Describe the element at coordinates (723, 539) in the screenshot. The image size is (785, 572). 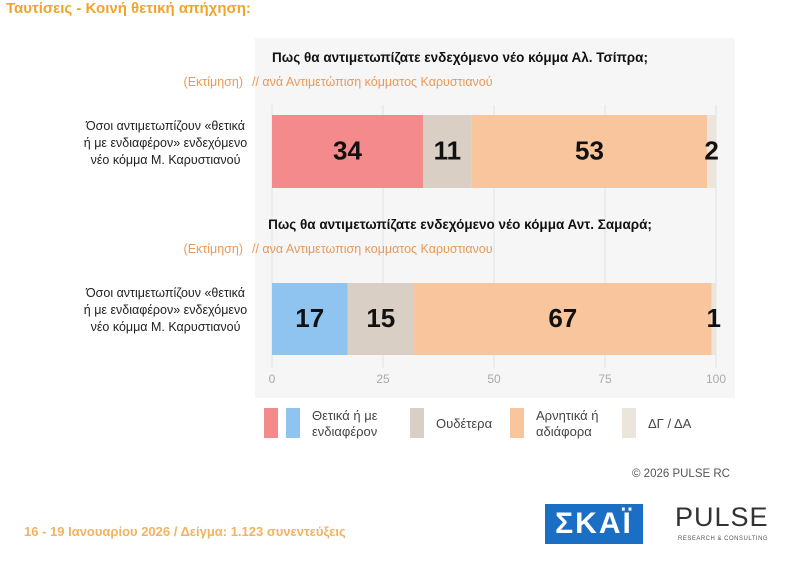
I see `logo-pulse-sub: RESEARCH & CONSULTING` at that location.